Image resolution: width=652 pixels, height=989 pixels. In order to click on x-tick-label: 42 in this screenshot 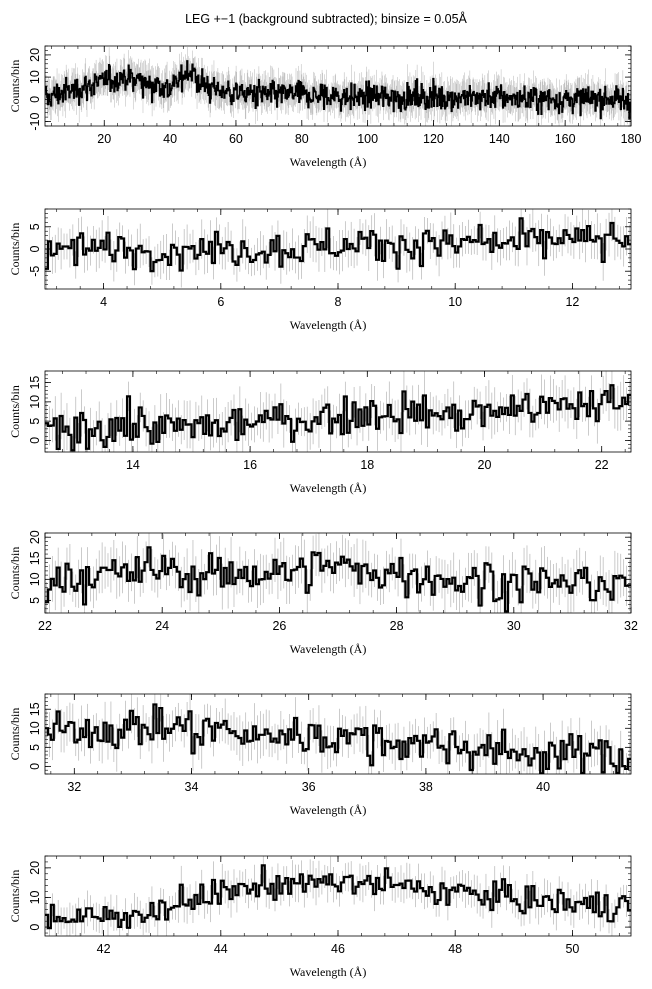, I will do `click(104, 949)`.